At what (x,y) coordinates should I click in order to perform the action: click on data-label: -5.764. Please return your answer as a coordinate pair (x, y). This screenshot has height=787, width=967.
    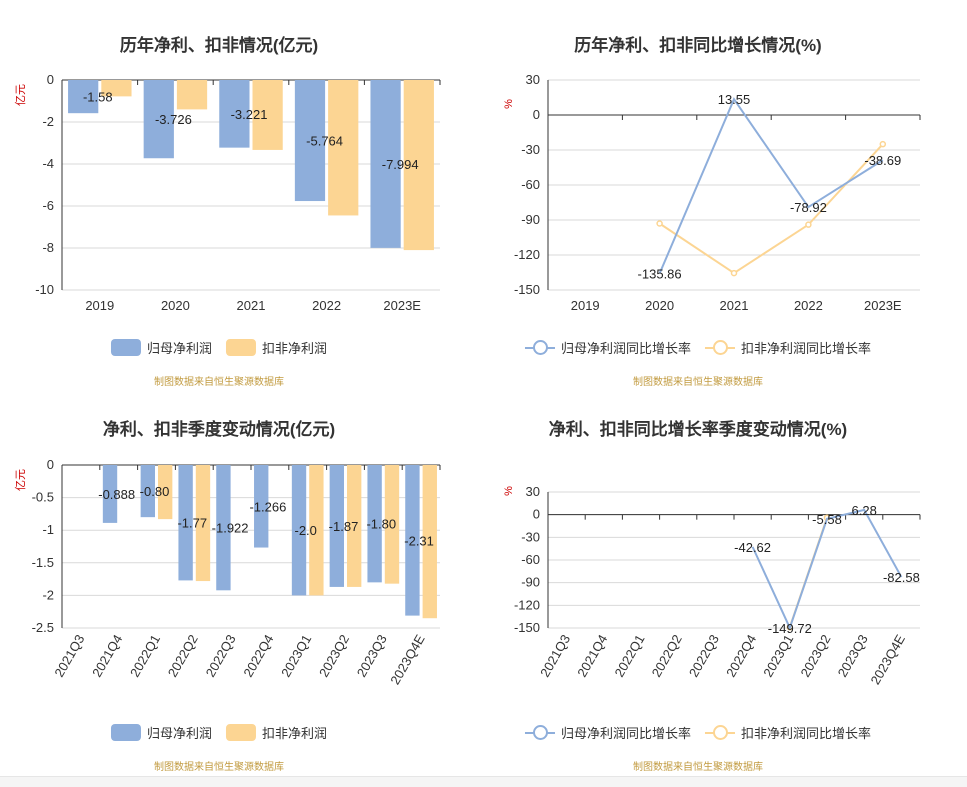
    Looking at the image, I should click on (324, 141).